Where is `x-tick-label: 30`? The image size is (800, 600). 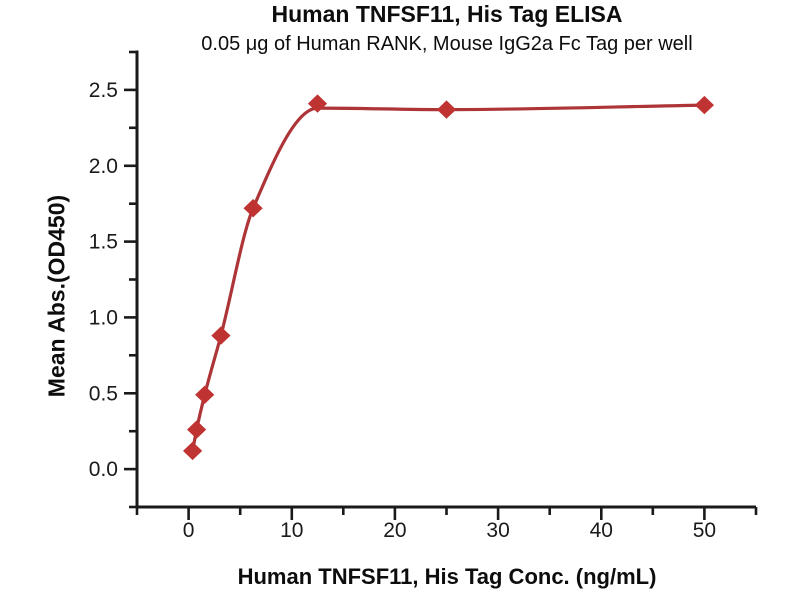 x-tick-label: 30 is located at coordinates (497, 530).